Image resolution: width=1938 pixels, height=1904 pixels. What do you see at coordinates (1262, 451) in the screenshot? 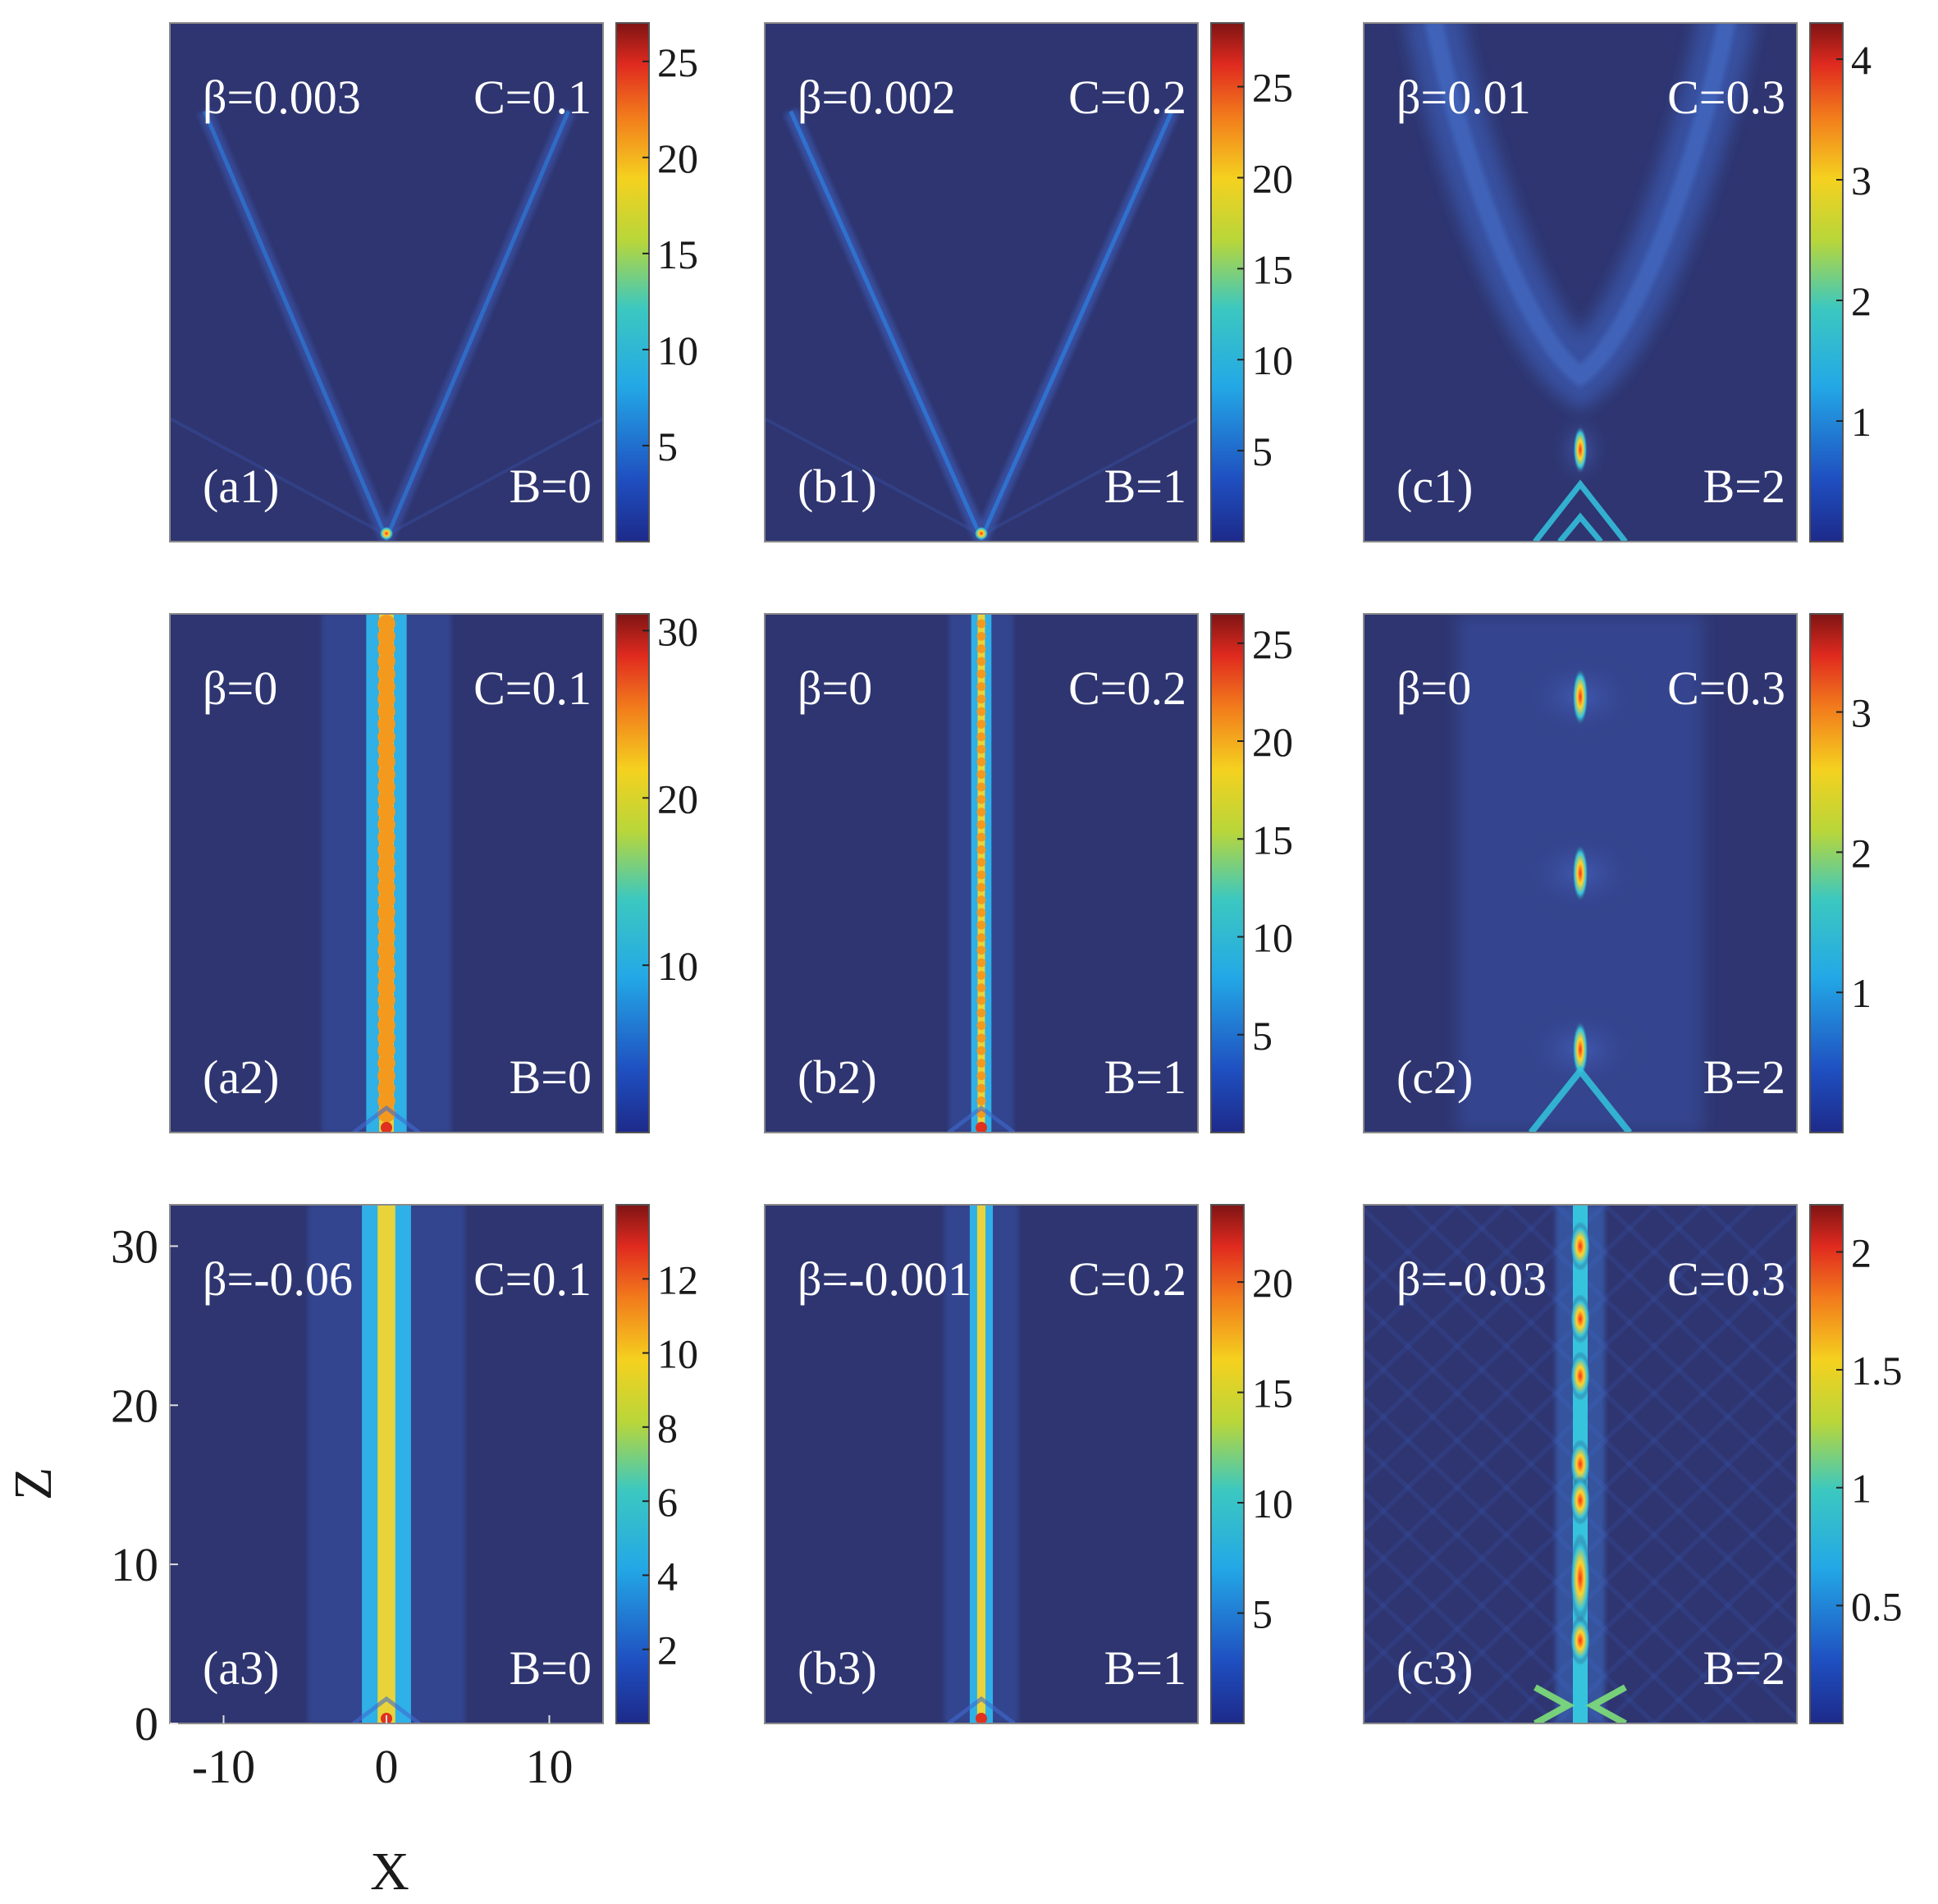
I see `colorbar-tick-label: 5` at bounding box center [1262, 451].